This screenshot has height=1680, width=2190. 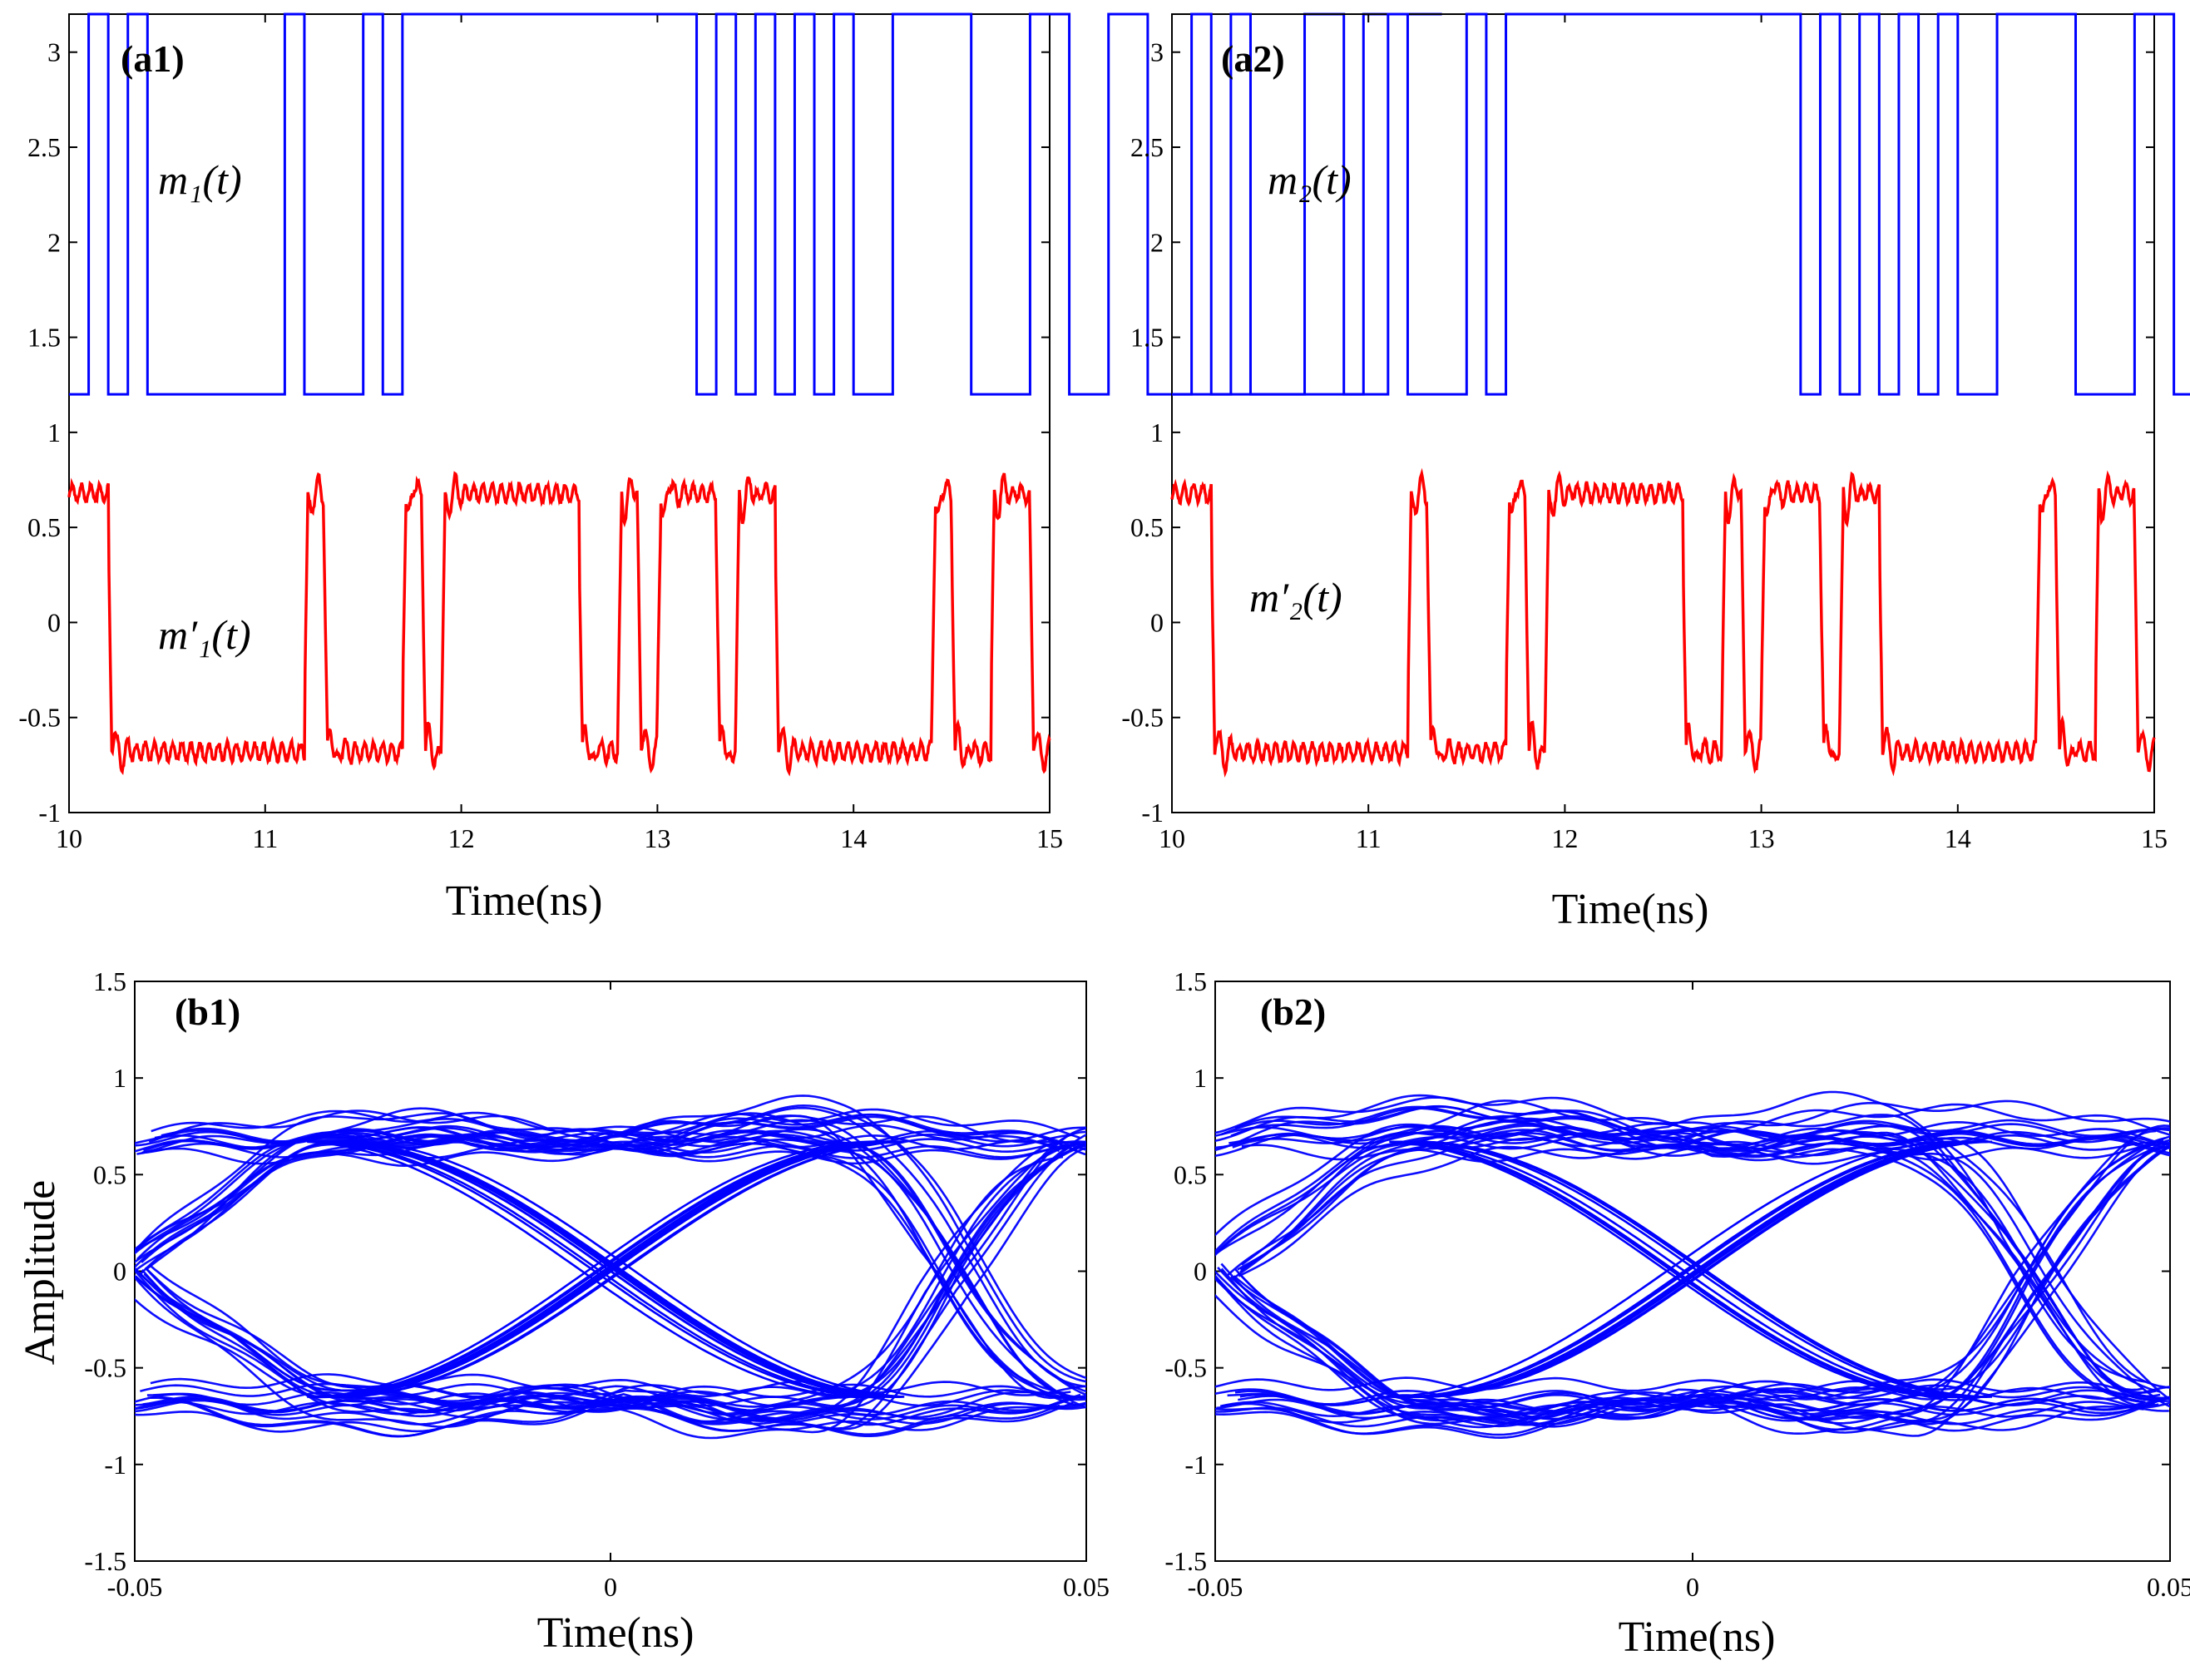 I want to click on y-tick-label: 2.5, so click(x=44, y=147).